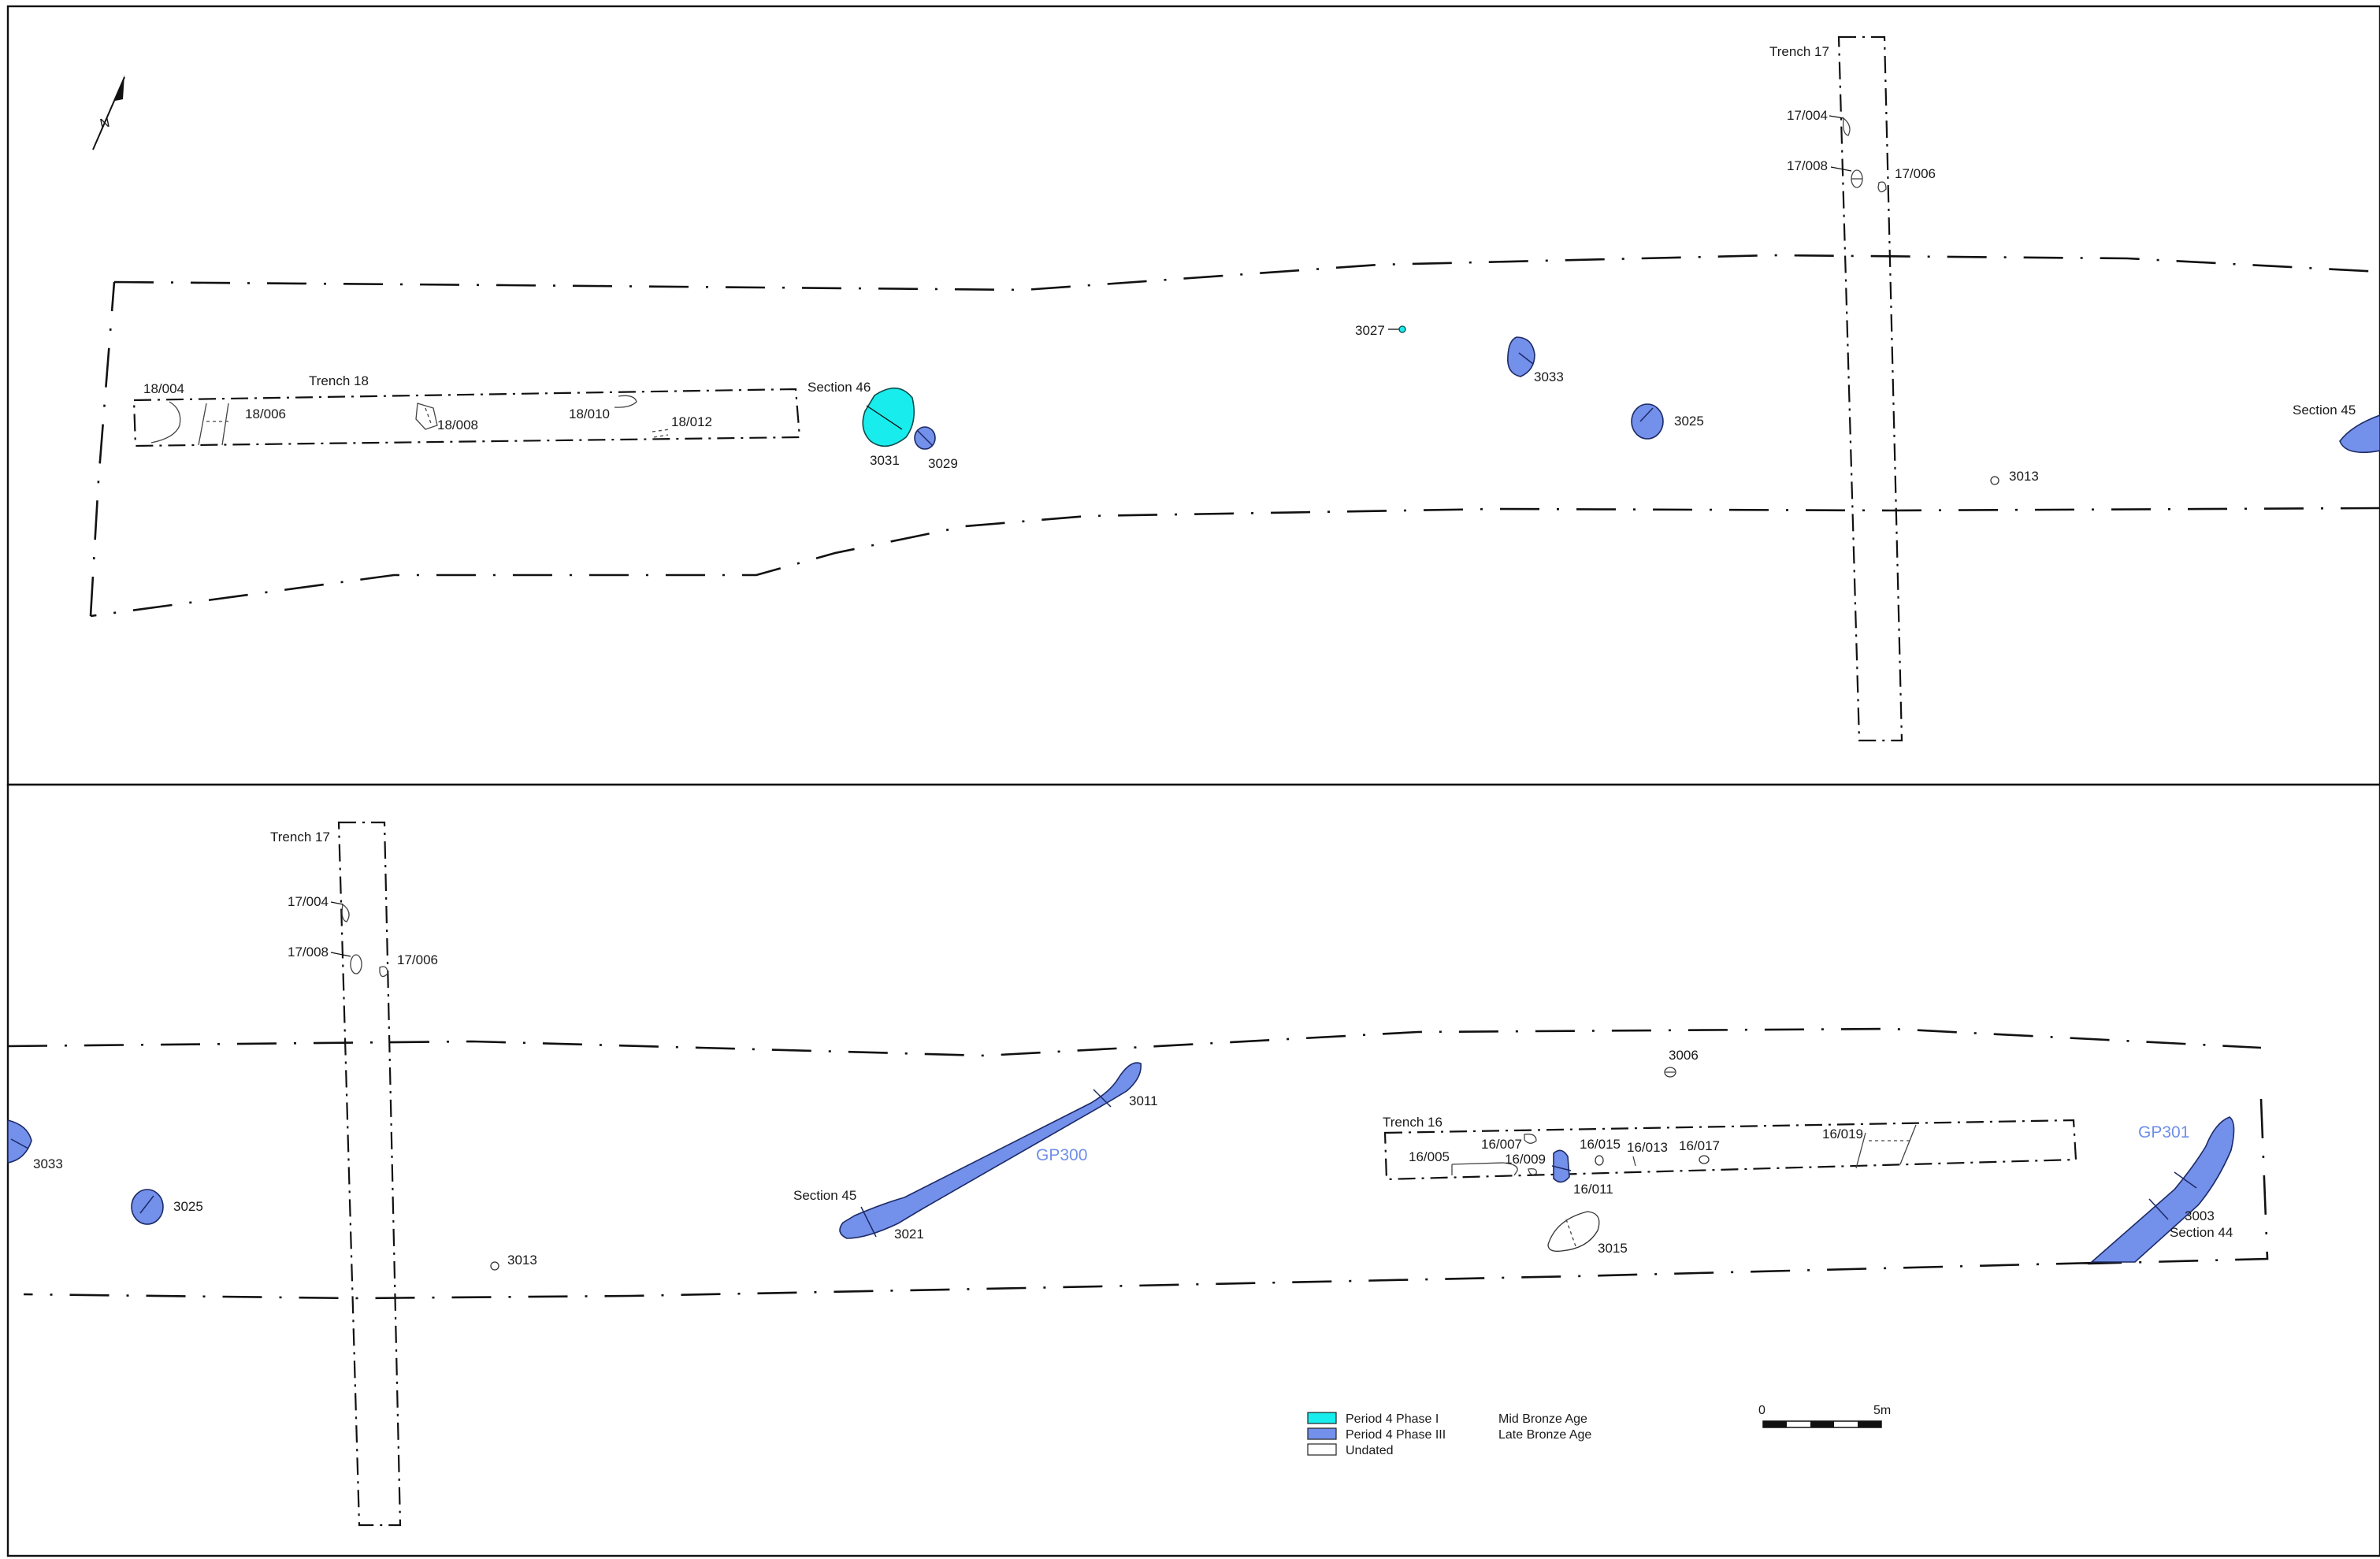 The width and height of the screenshot is (2380, 1559). Describe the element at coordinates (1561, 1166) in the screenshot. I see `feature-16-011-pit` at that location.